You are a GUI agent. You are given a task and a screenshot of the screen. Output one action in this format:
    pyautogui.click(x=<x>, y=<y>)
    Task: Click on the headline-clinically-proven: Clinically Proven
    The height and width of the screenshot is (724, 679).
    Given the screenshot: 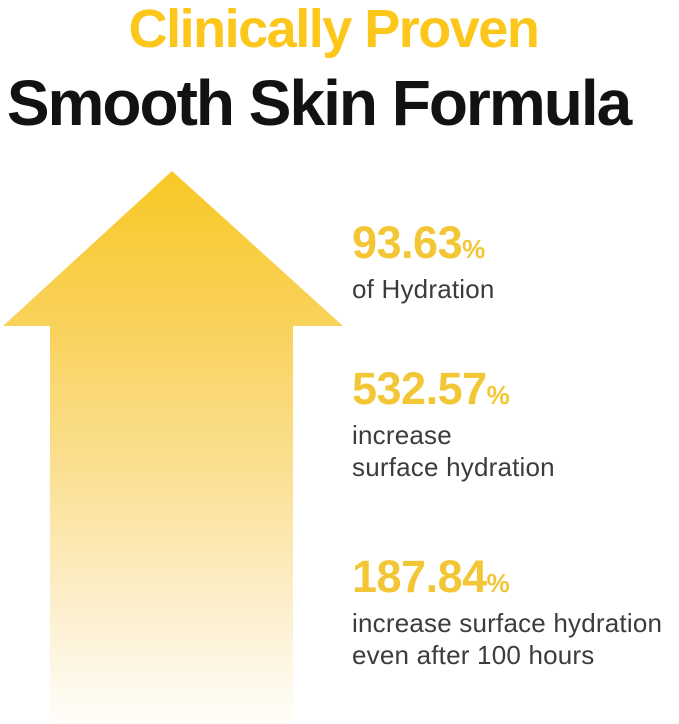 What is the action you would take?
    pyautogui.click(x=334, y=29)
    